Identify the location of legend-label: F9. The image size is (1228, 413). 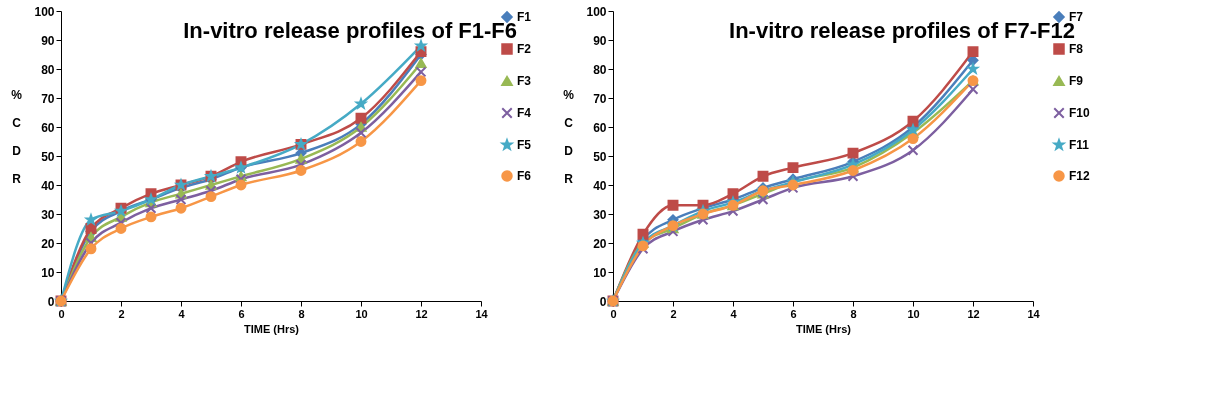
(1076, 81).